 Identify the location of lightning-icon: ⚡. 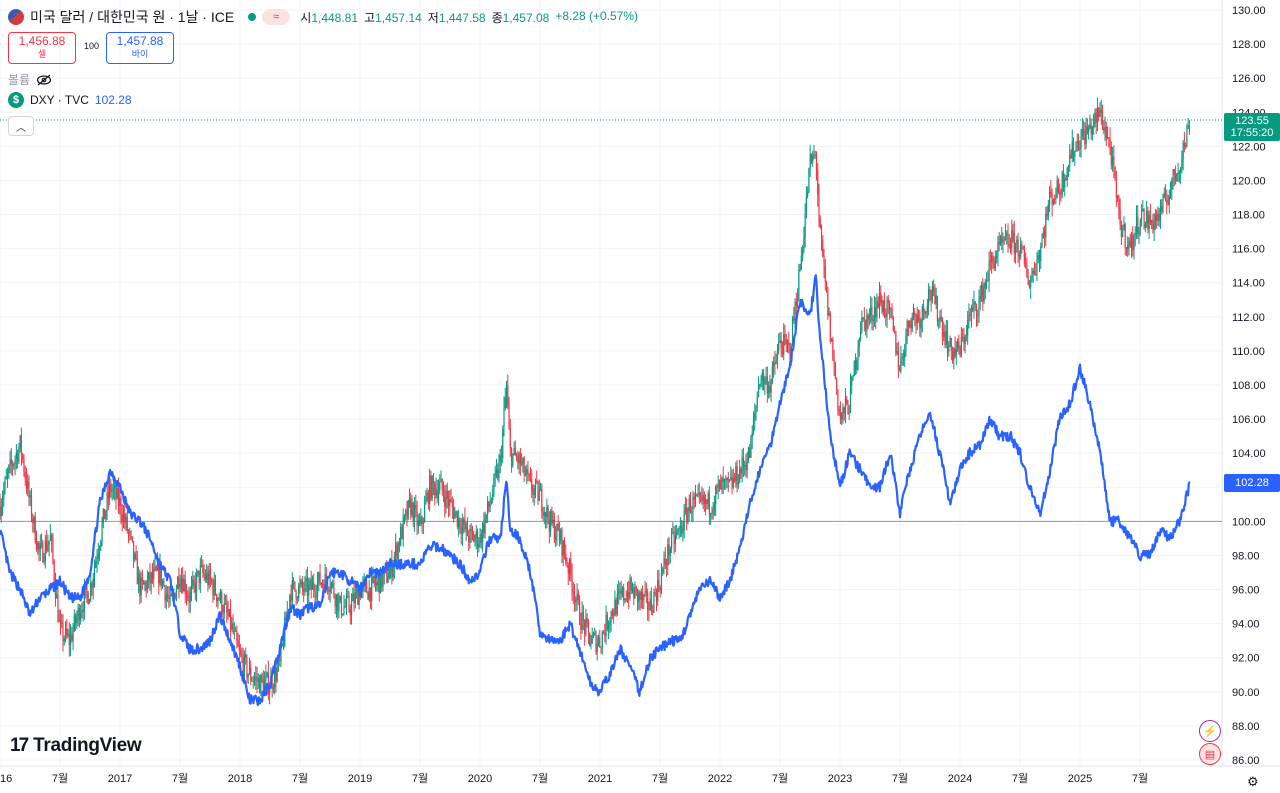
(1210, 731).